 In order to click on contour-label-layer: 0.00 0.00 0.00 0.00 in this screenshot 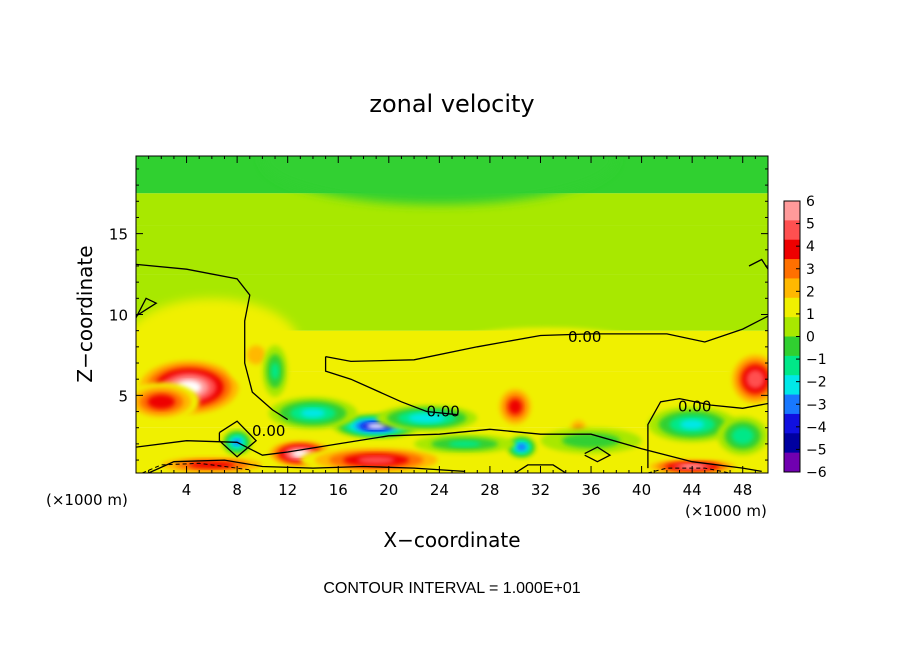, I will do `click(481, 384)`.